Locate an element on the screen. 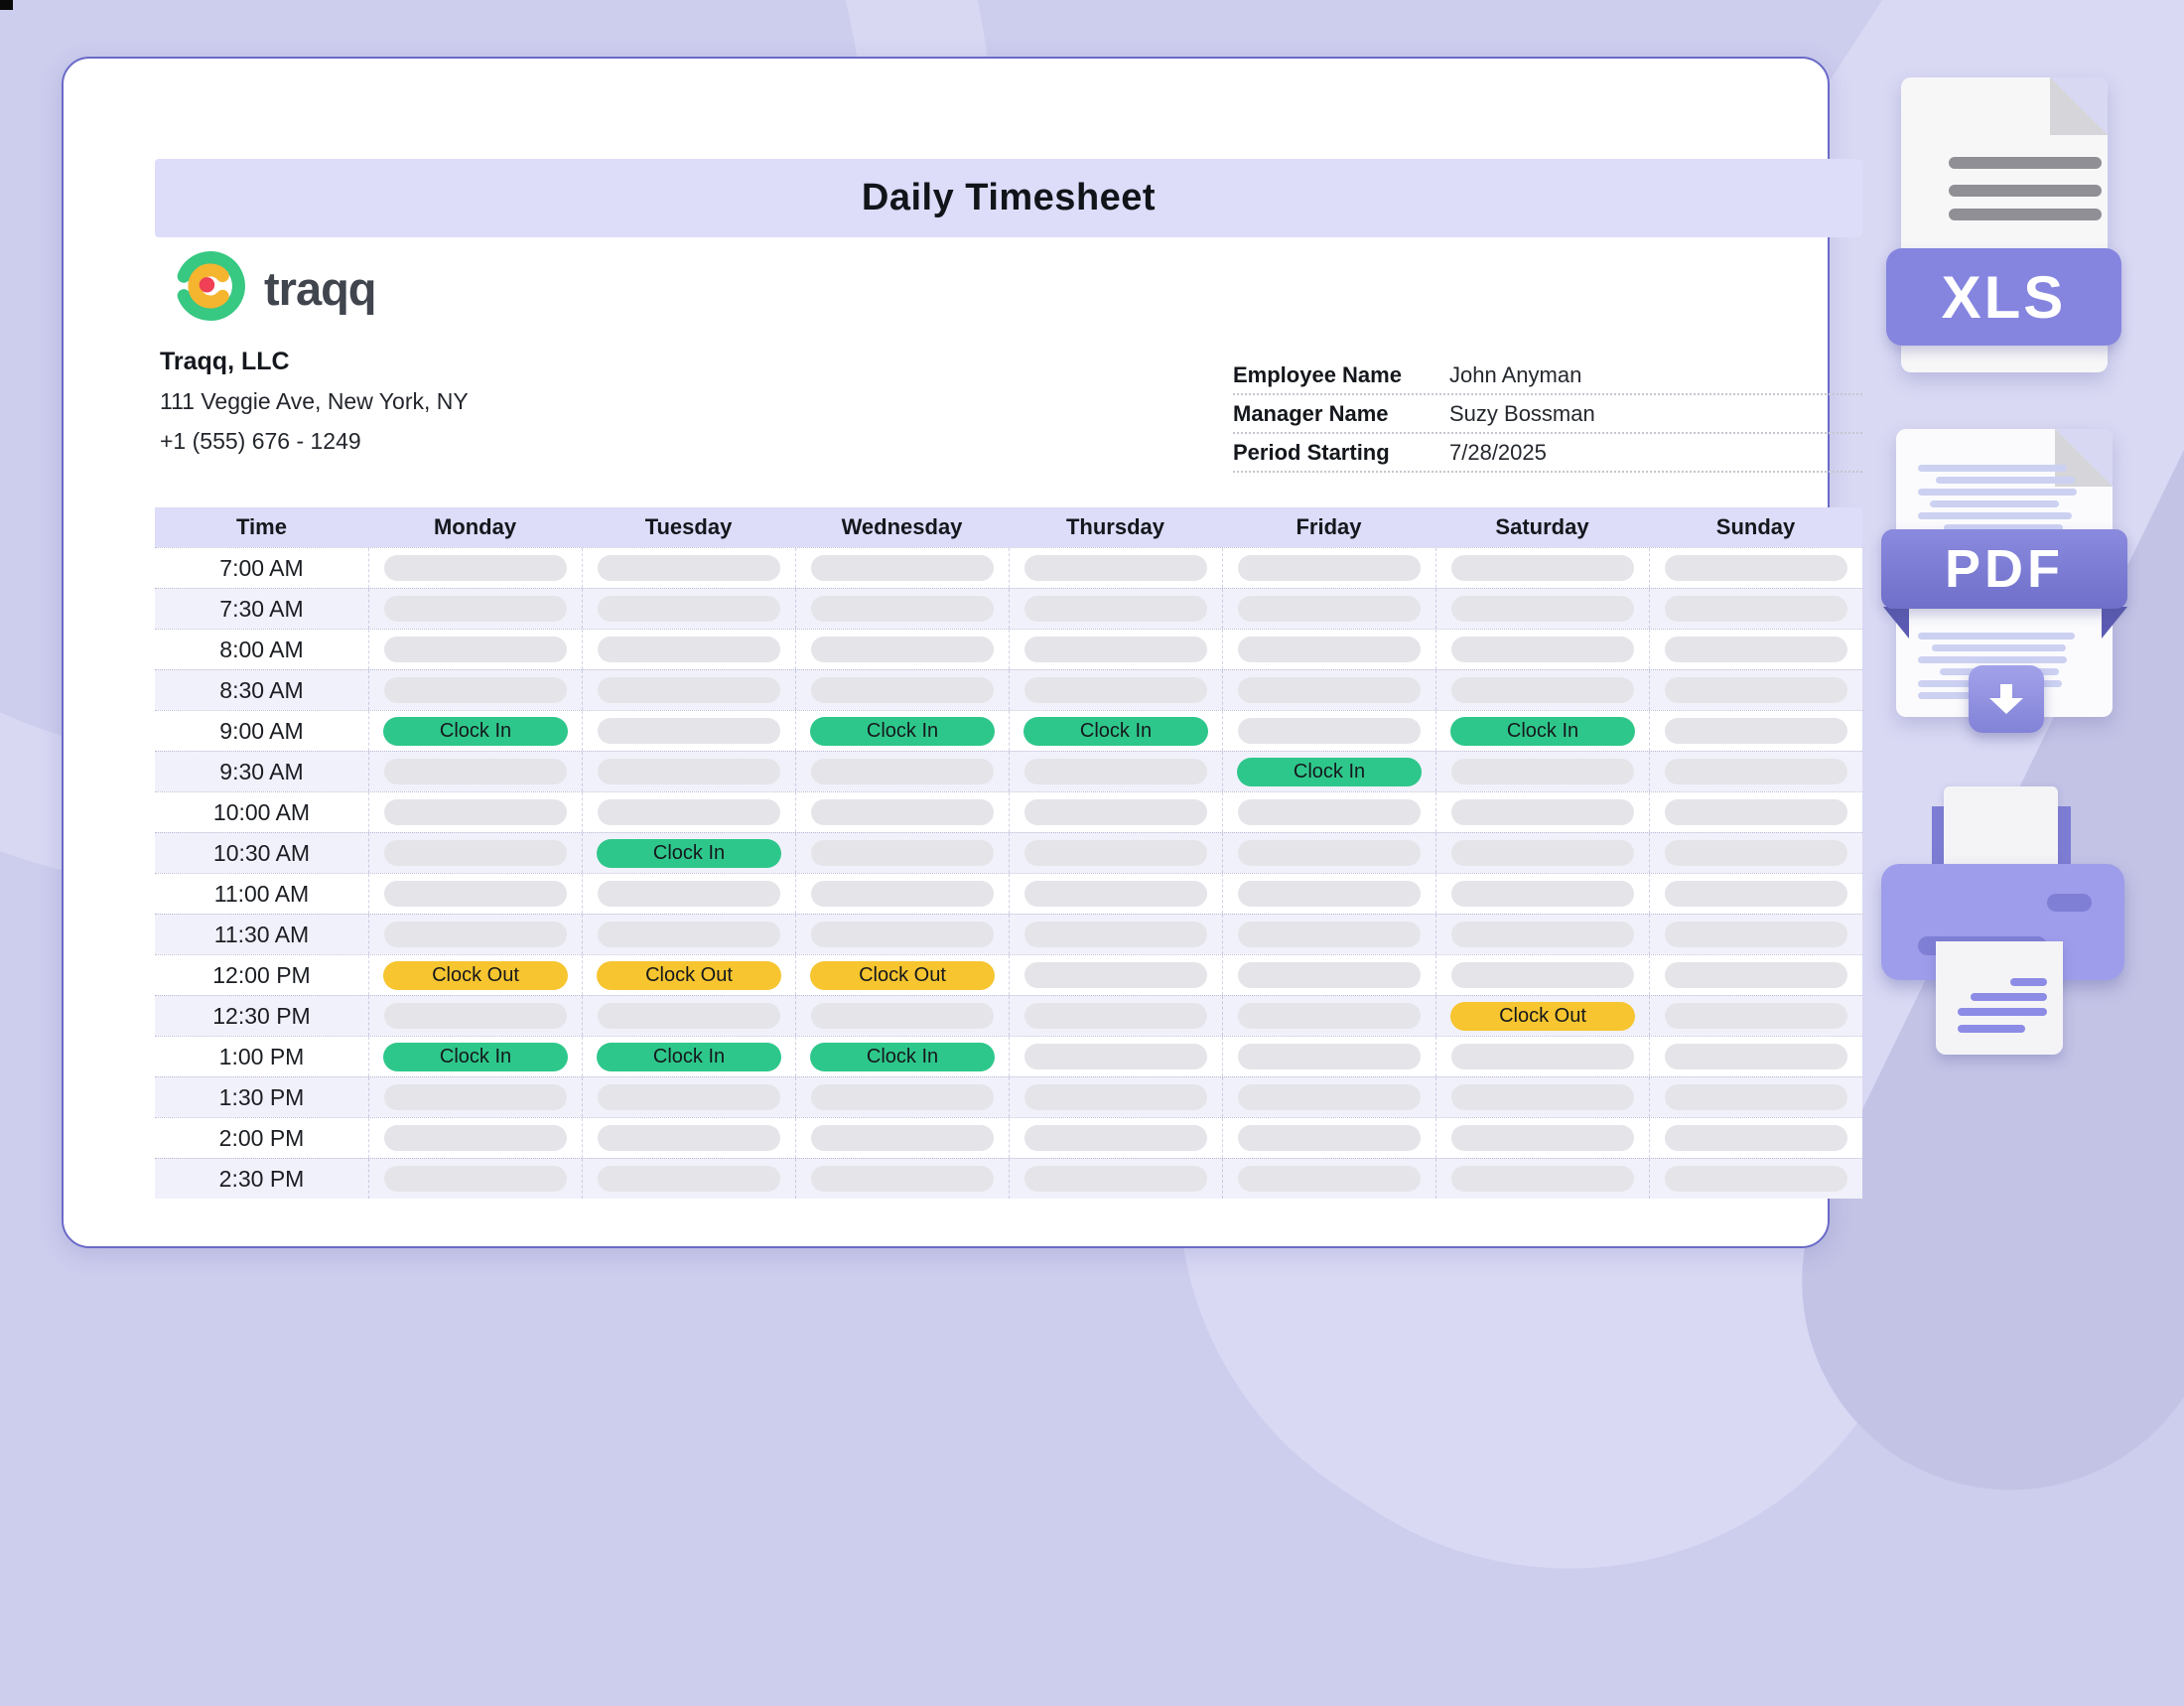 The height and width of the screenshot is (1706, 2184). xls-export-icon: XLS is located at coordinates (2005, 227).